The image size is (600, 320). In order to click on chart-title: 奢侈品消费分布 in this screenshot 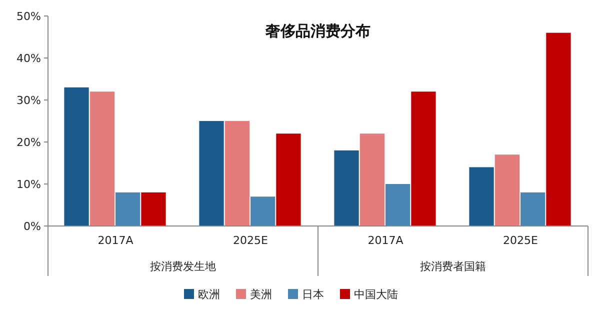, I will do `click(317, 31)`.